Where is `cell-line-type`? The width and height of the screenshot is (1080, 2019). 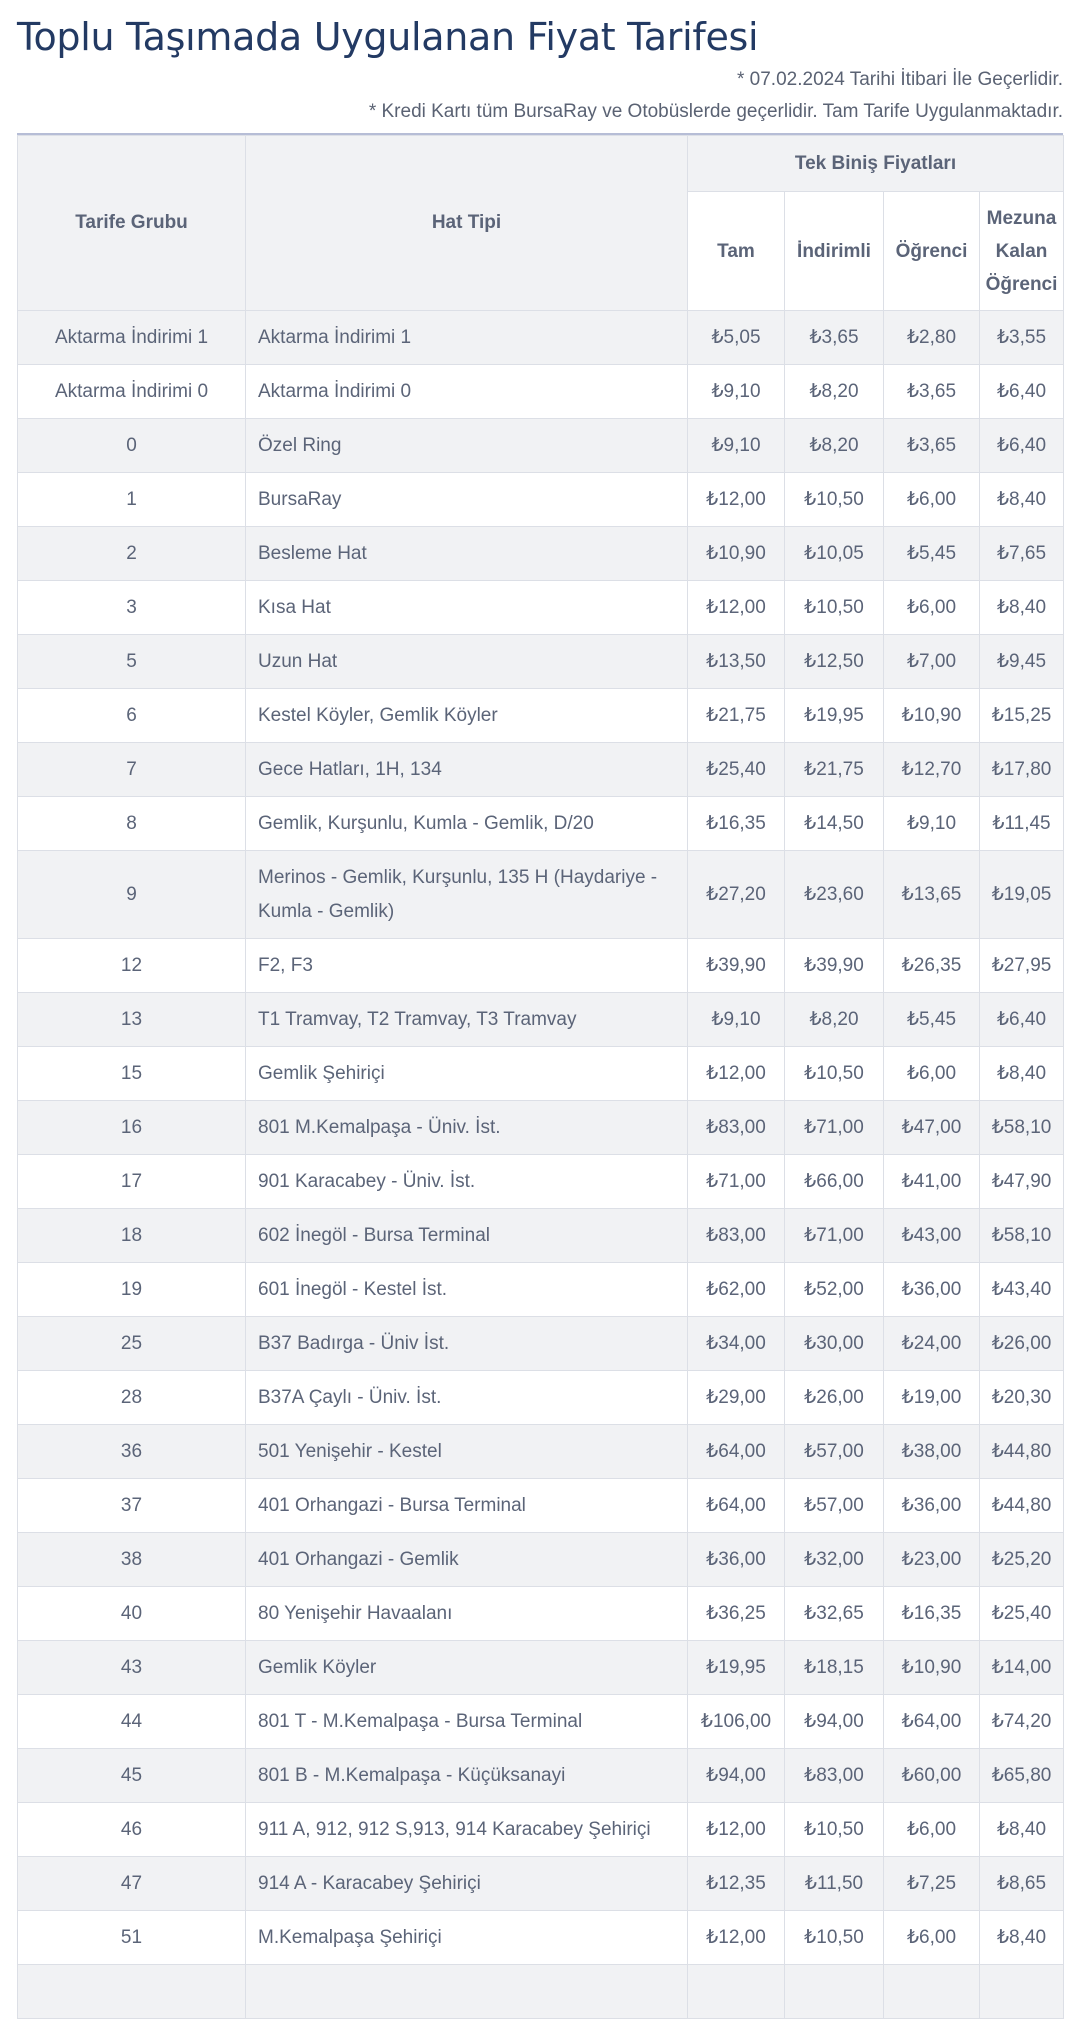 cell-line-type is located at coordinates (466, 1991).